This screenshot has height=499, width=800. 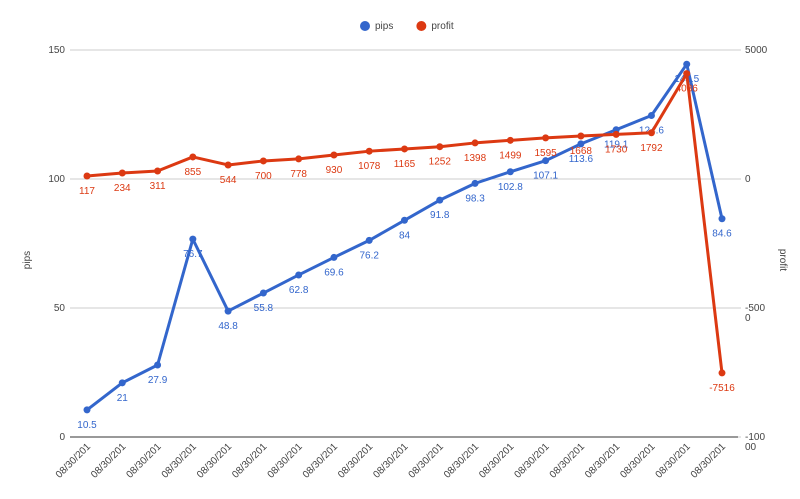 What do you see at coordinates (405, 164) in the screenshot?
I see `data-label: 1165` at bounding box center [405, 164].